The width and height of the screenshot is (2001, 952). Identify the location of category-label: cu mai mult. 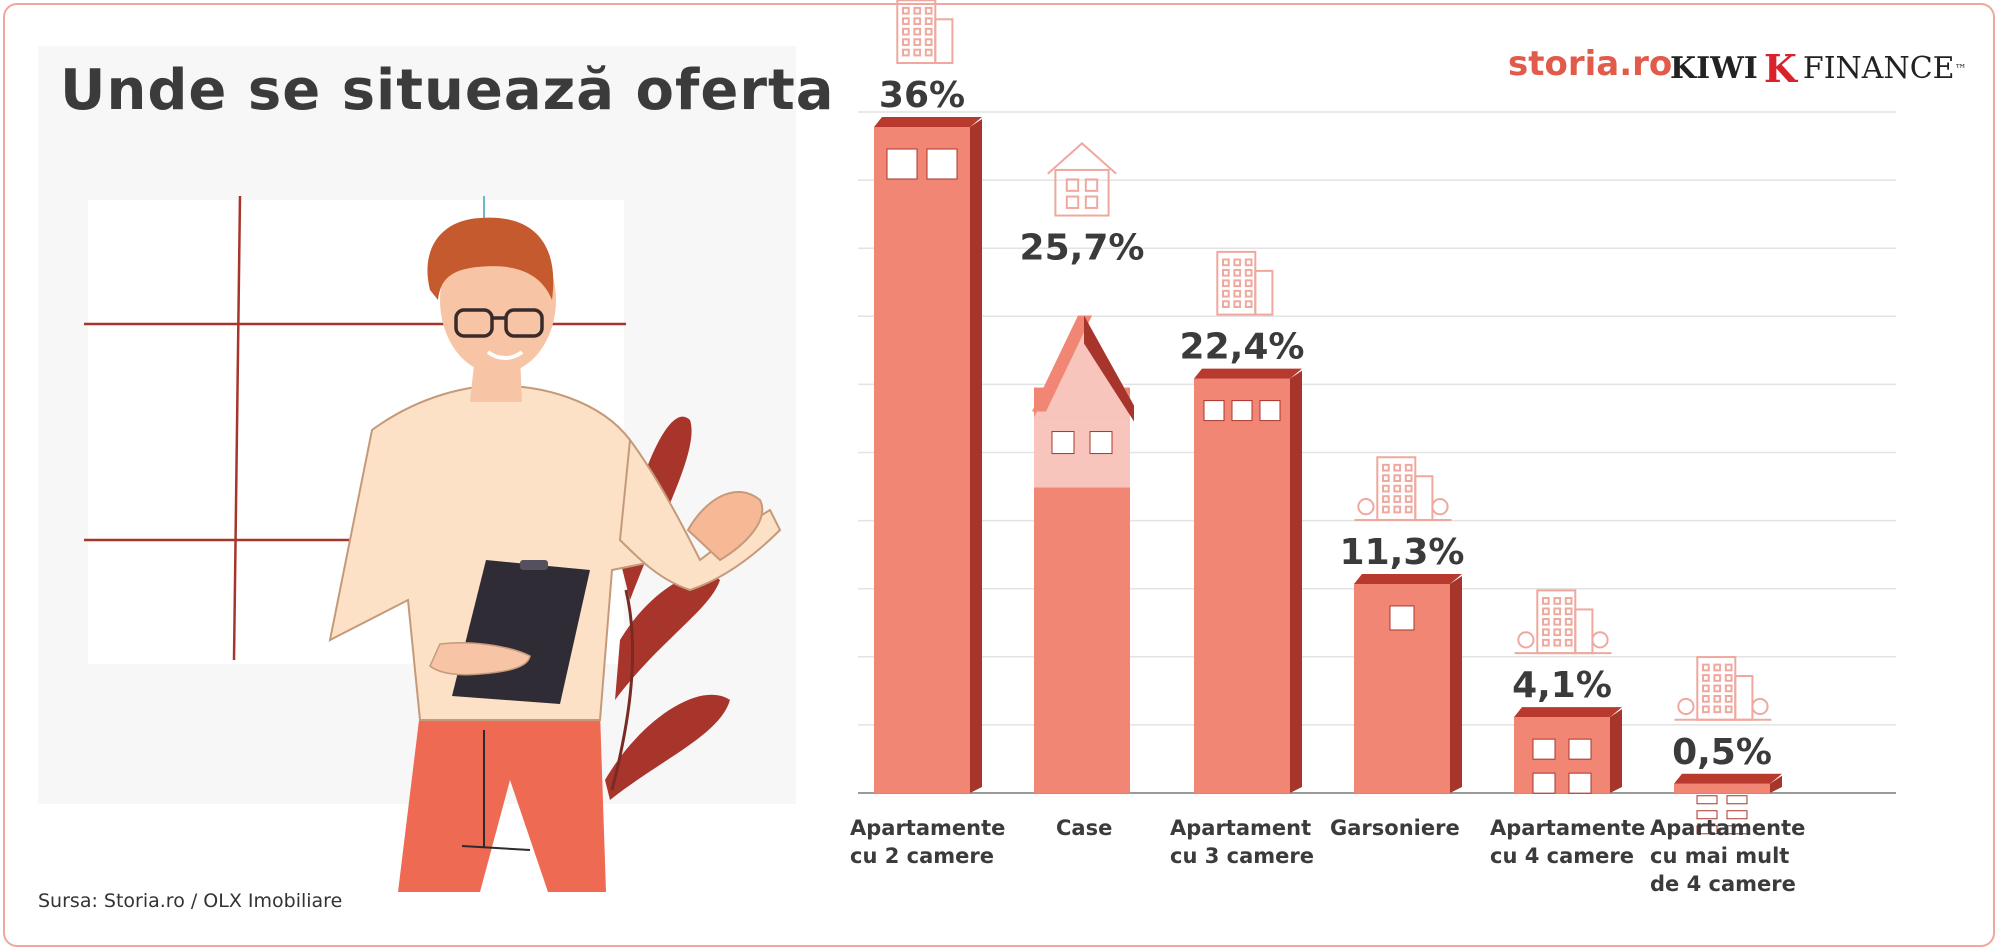
(1719, 856).